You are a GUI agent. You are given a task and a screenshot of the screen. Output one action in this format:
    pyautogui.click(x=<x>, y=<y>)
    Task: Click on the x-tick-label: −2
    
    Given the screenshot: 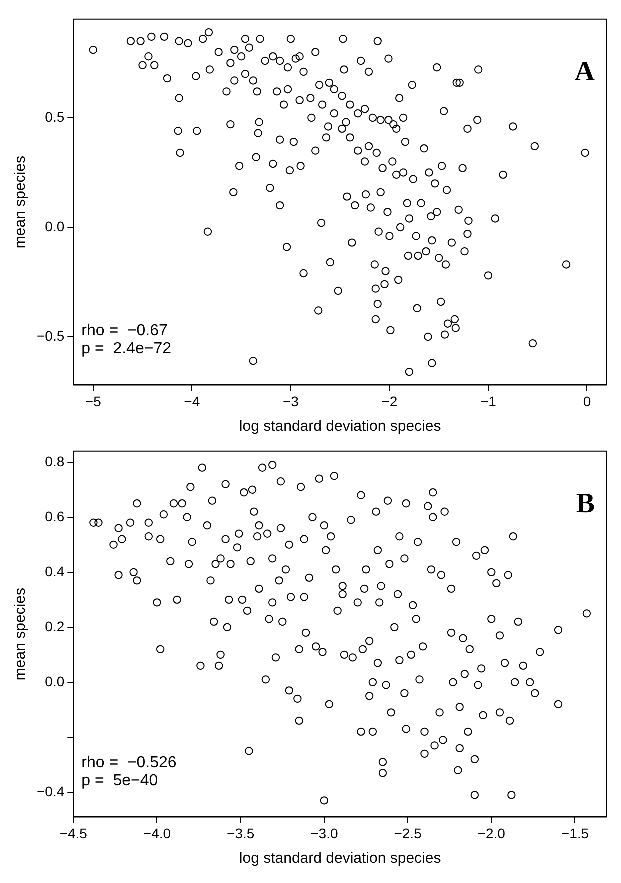 What is the action you would take?
    pyautogui.click(x=390, y=401)
    